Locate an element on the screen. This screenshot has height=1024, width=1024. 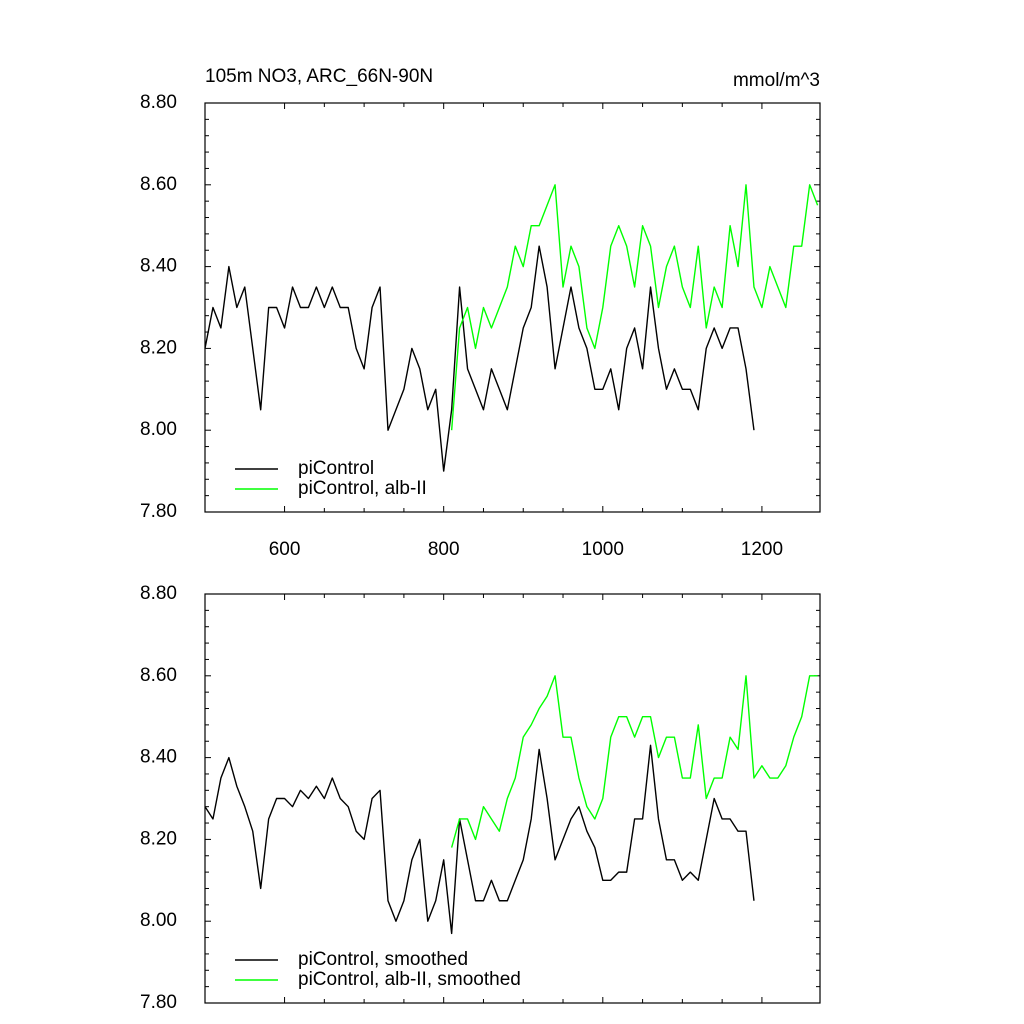
x-tick-label: 1000 is located at coordinates (603, 549).